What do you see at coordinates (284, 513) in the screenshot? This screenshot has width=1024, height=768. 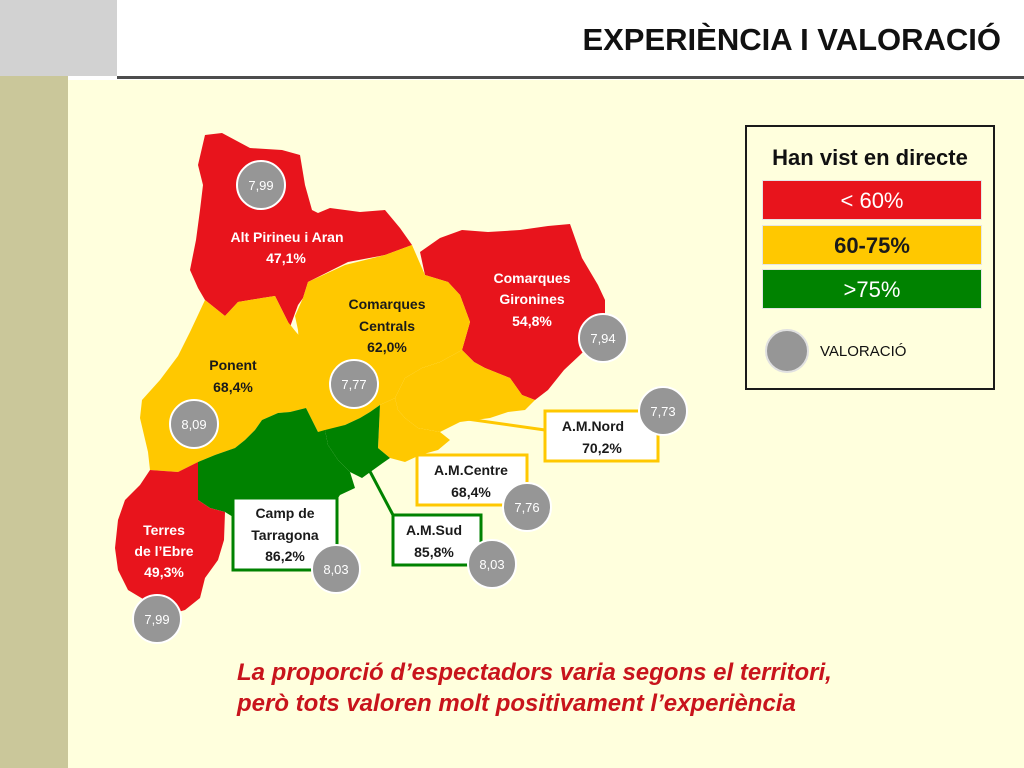 I see `label-camp-tarragona-name-1: Camp de` at bounding box center [284, 513].